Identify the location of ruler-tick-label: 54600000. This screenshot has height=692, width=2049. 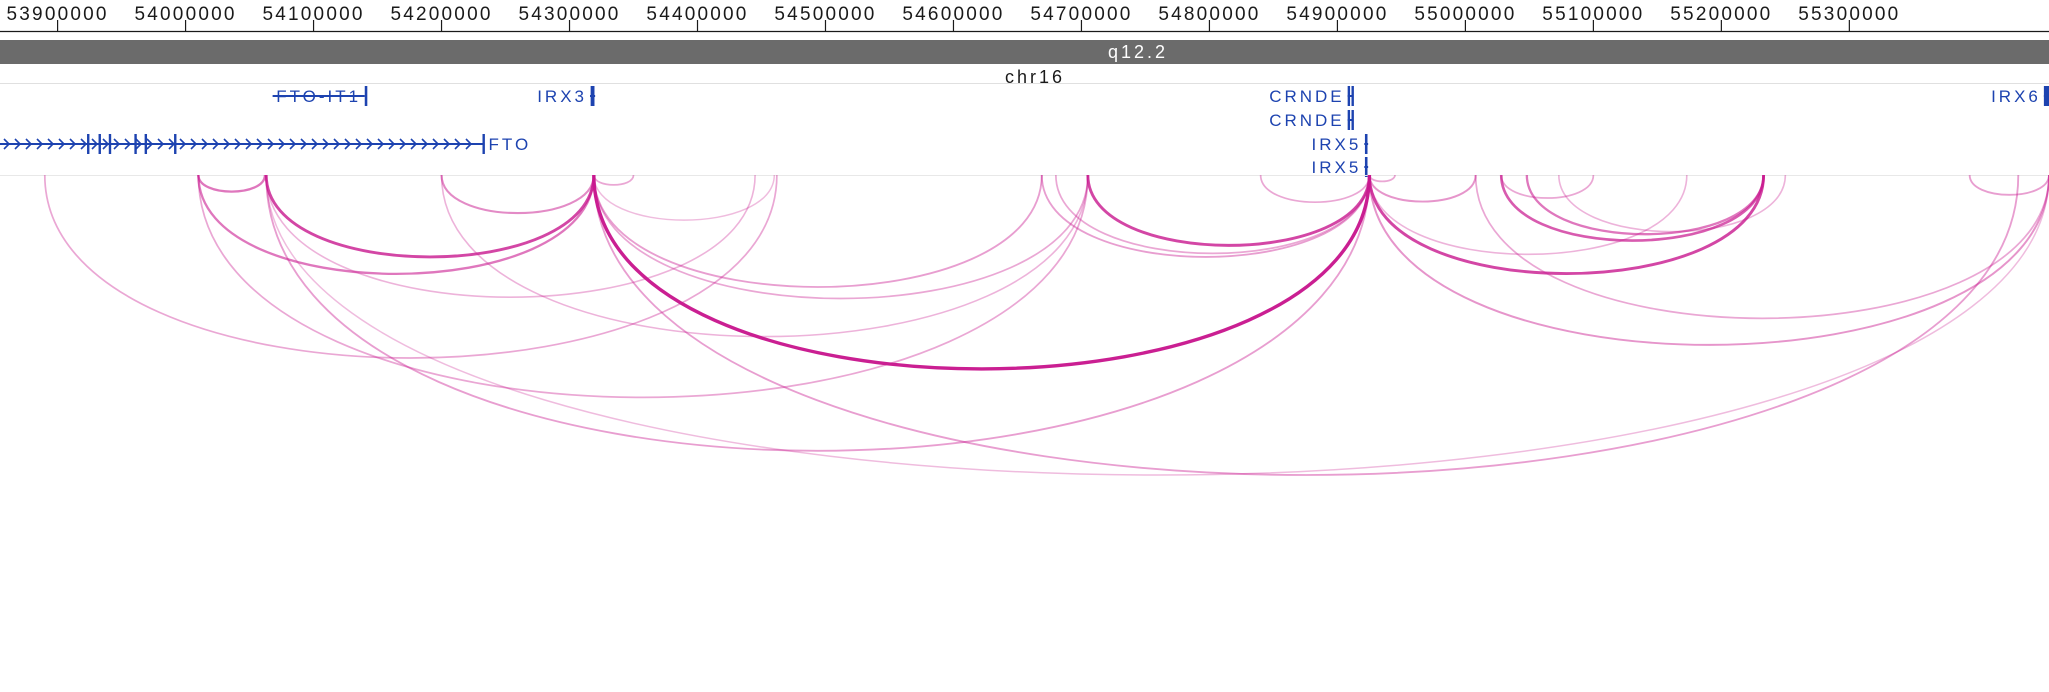
(953, 14).